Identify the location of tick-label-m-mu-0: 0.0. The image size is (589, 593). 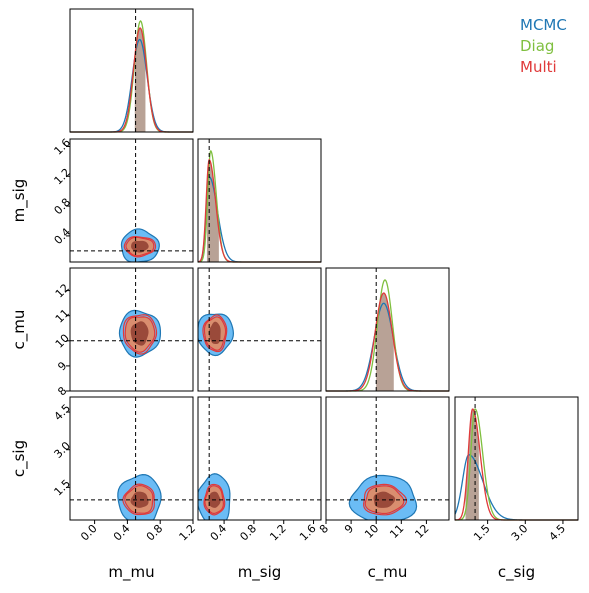
(89, 533).